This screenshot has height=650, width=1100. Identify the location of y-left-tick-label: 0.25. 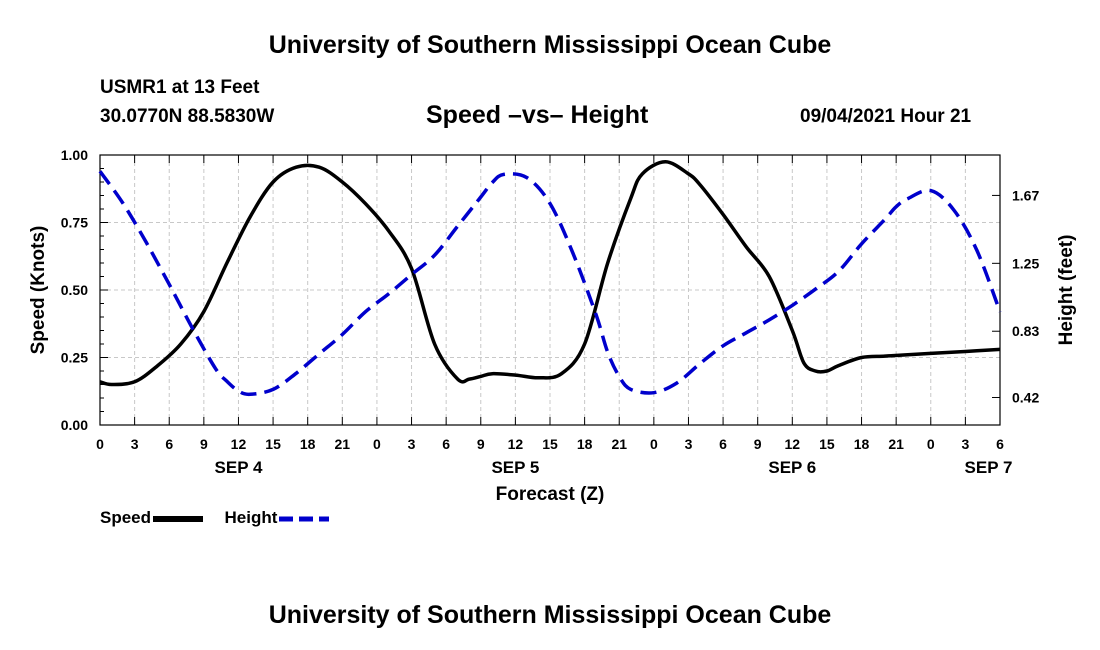
(74, 358).